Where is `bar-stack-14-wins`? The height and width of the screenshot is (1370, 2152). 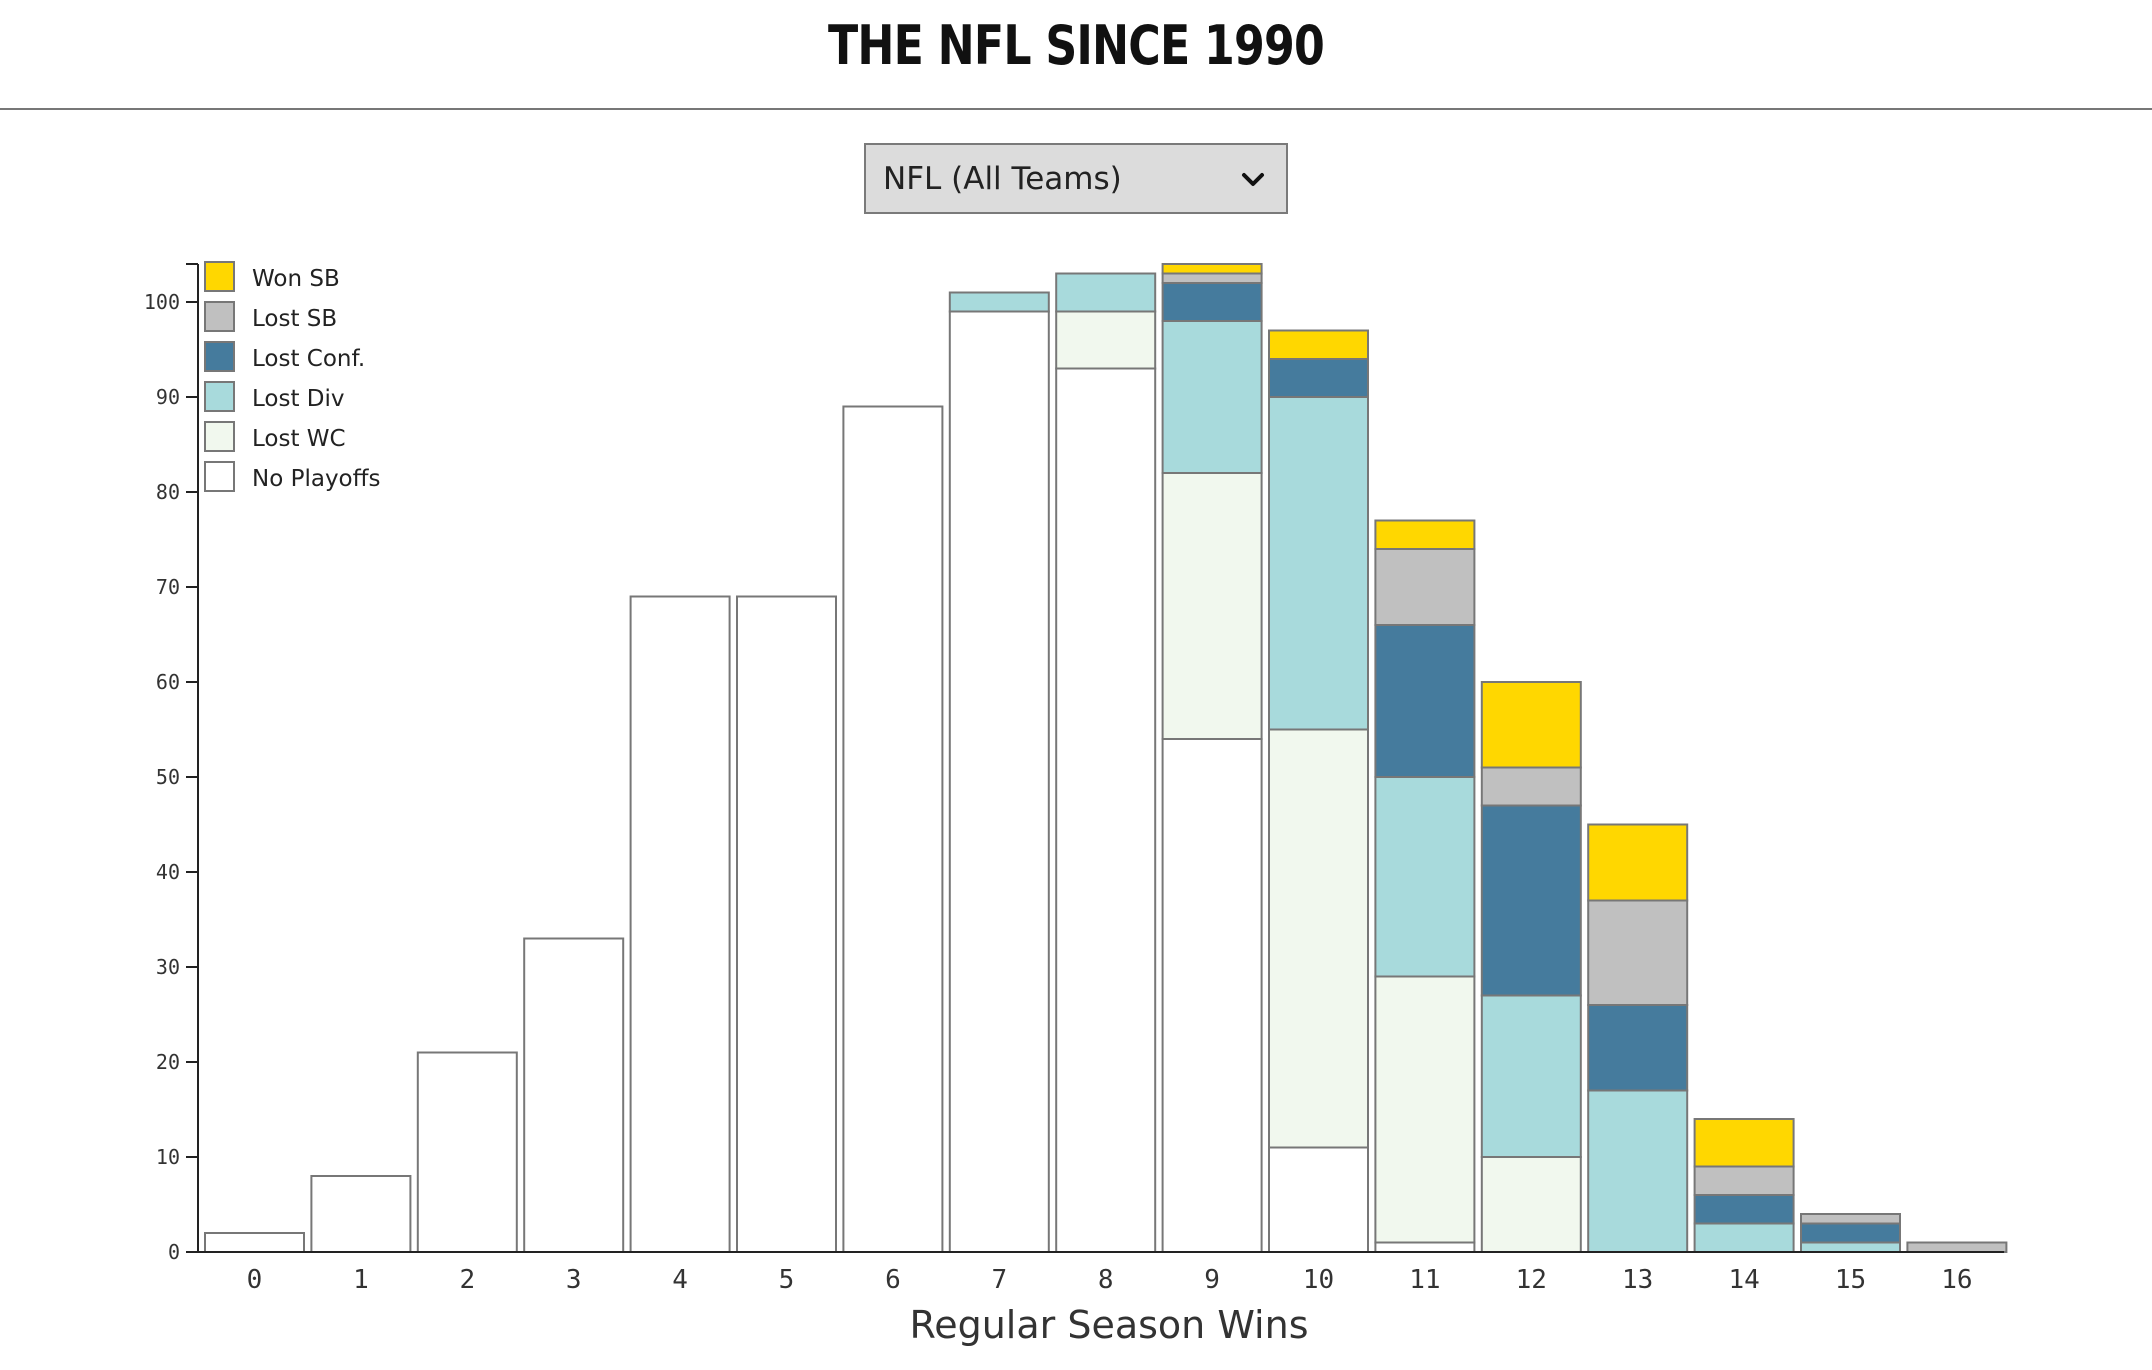 bar-stack-14-wins is located at coordinates (1744, 1185).